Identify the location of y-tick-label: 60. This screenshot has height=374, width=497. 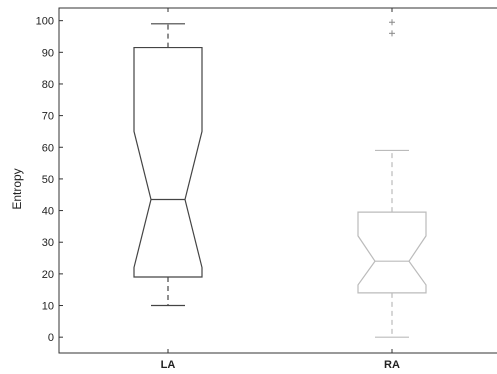
(48, 148).